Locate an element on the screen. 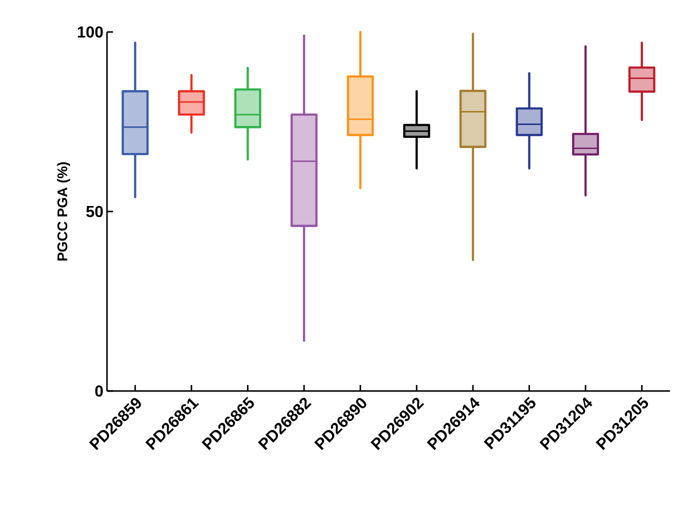  y-tick-label: 0 is located at coordinates (99, 391).